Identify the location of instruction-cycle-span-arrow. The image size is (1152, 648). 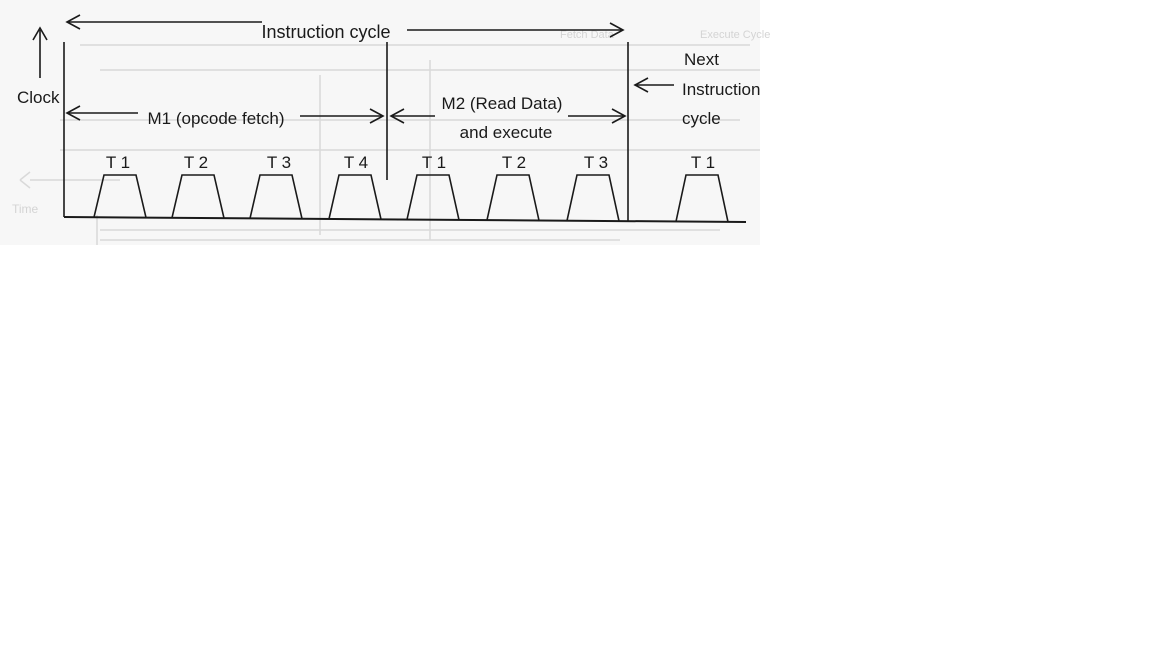
(345, 26).